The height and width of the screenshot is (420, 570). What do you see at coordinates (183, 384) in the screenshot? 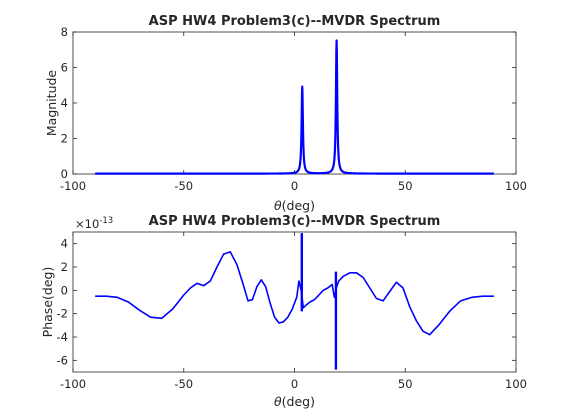
I see `bot-xtick-label: -50` at bounding box center [183, 384].